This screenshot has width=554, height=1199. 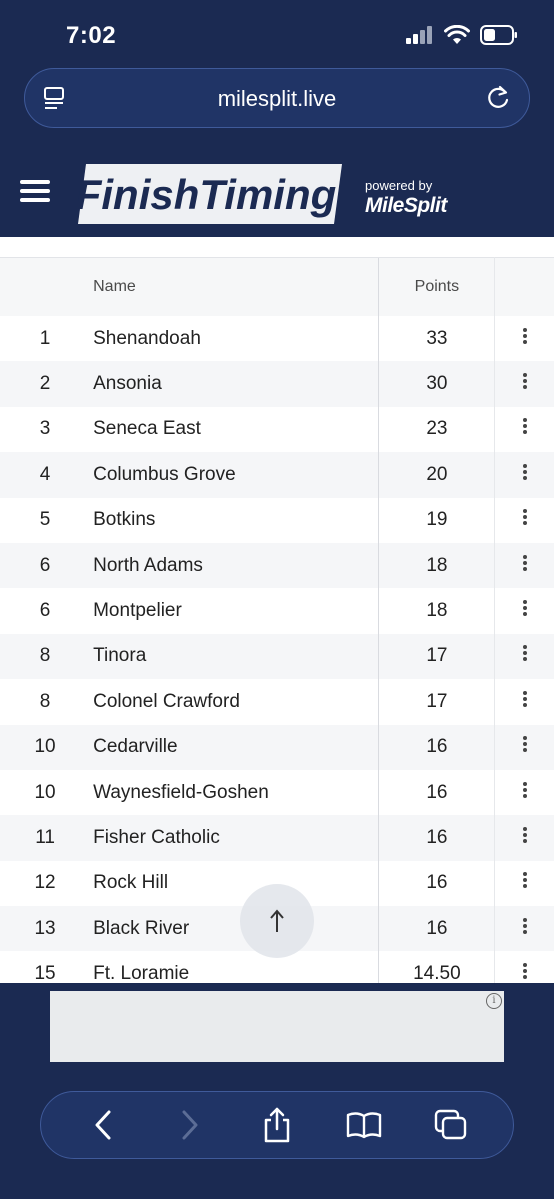 I want to click on finishtiming-logo: FinishTiming, so click(x=210, y=194).